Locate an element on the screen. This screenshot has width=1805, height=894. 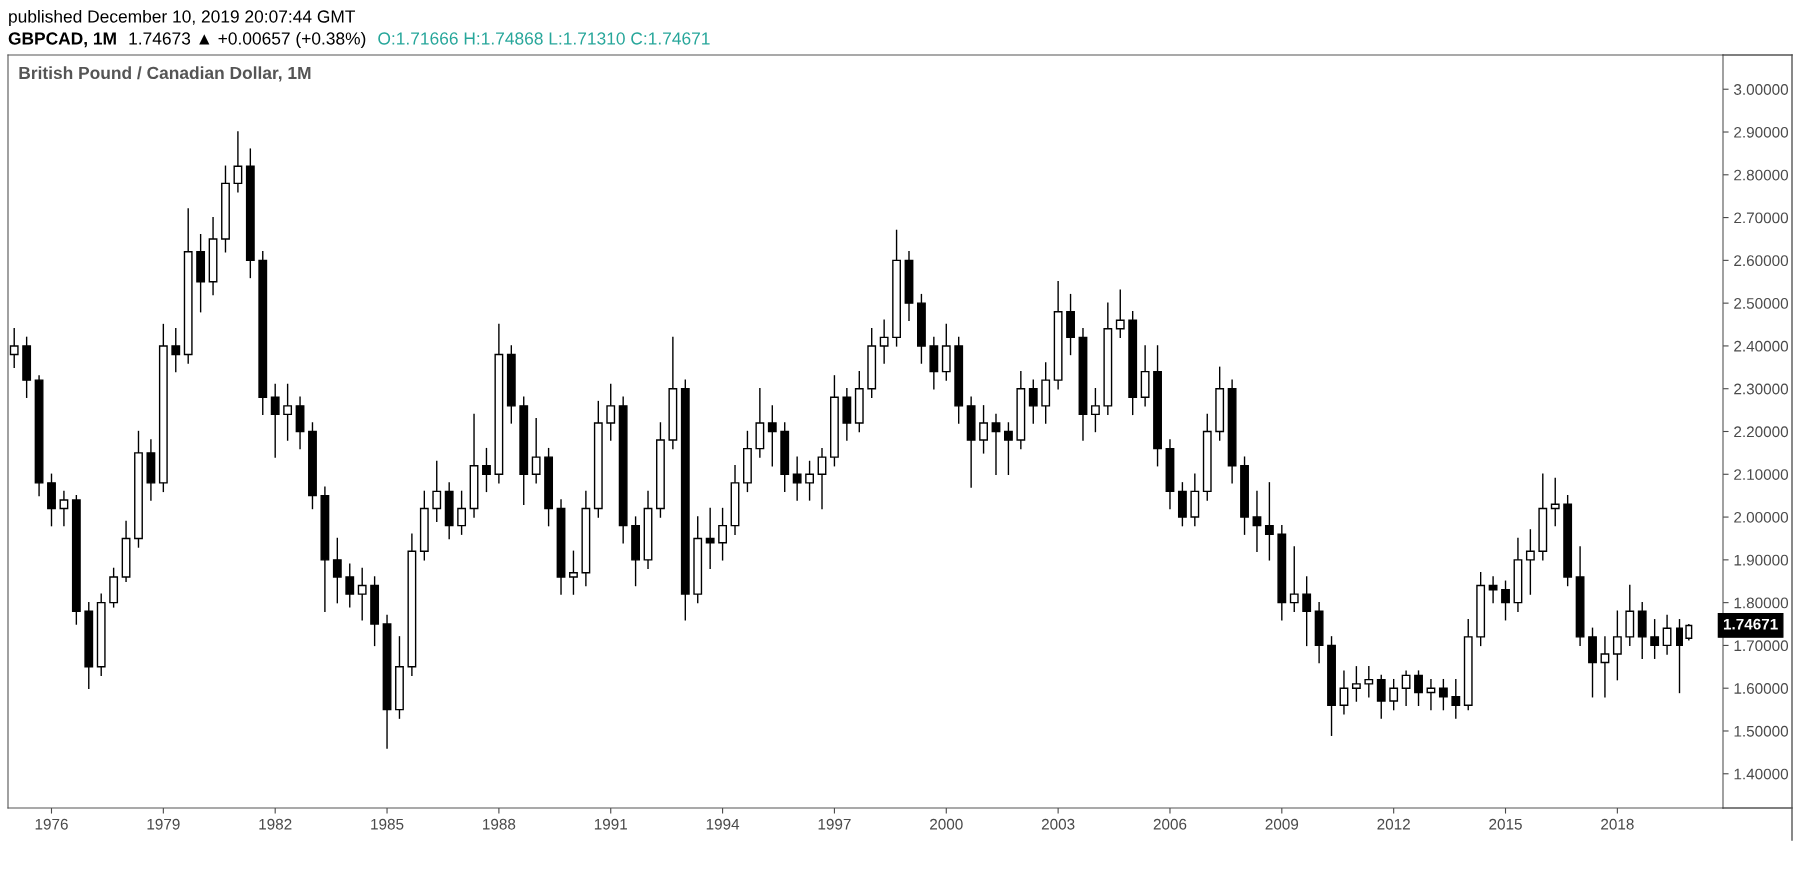
y-tick-label: 1.90000 is located at coordinates (1761, 560).